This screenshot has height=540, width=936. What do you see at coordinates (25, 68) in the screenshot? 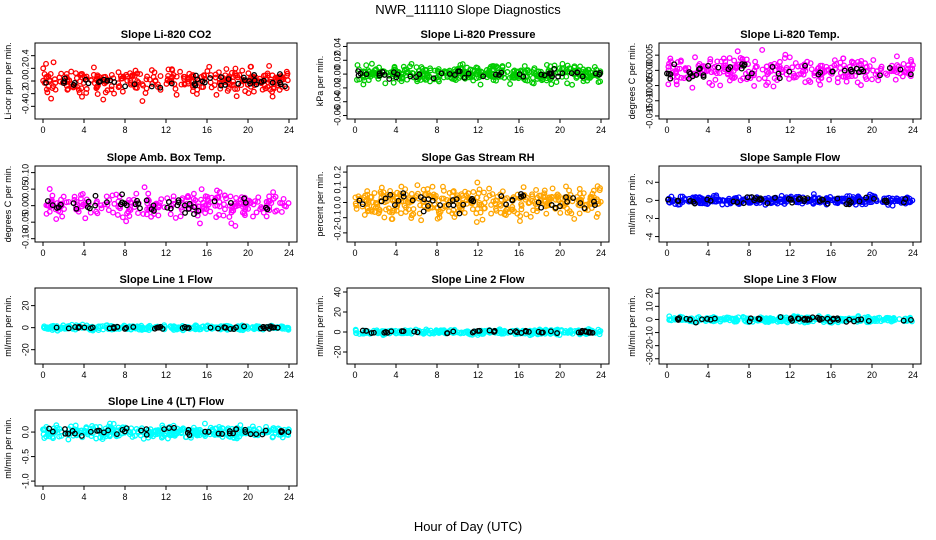
I see `y-tick-label: 0.2` at bounding box center [25, 68].